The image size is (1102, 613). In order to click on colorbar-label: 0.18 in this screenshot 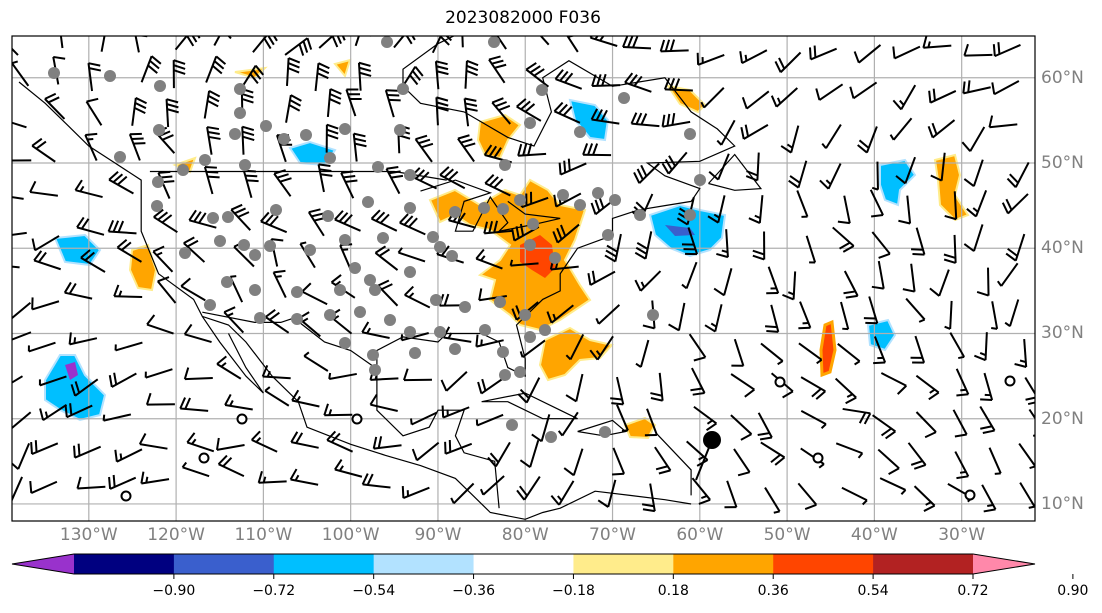, I will do `click(673, 591)`.